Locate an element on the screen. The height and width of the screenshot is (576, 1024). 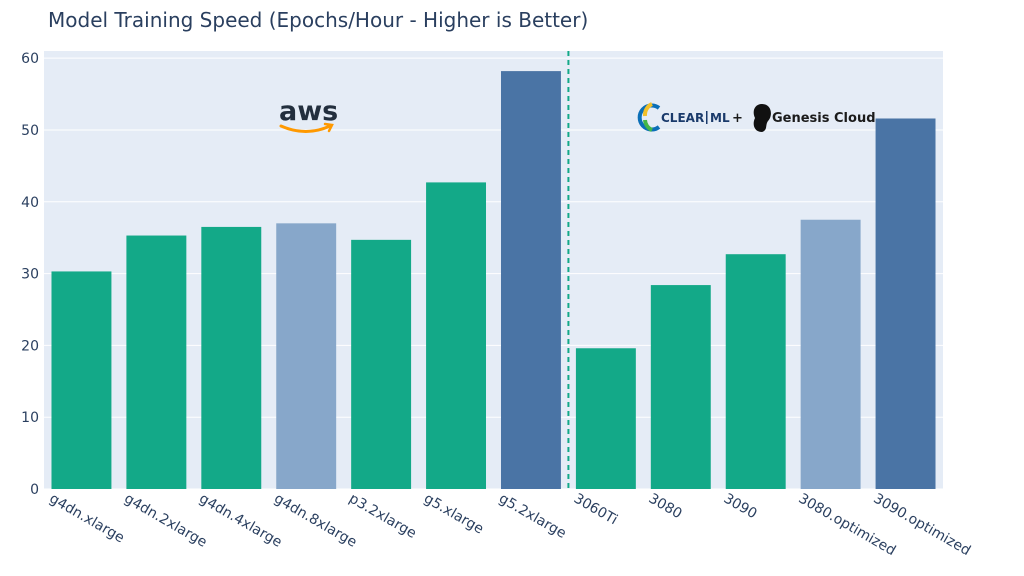
clearml-c-icon is located at coordinates (649, 117).